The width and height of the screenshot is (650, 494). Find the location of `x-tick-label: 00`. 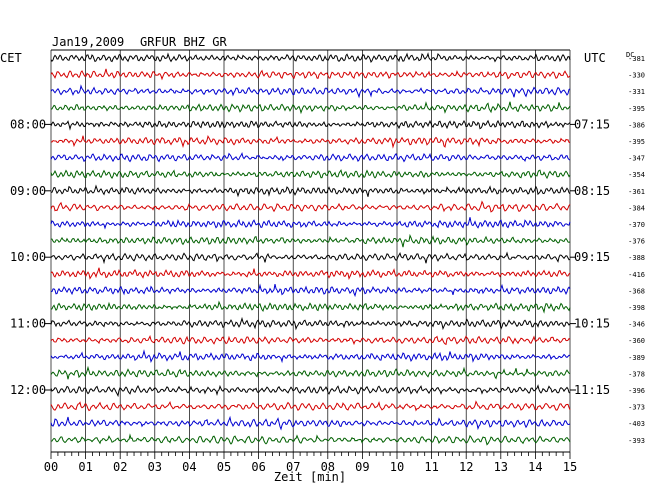

x-tick-label: 00 is located at coordinates (51, 467).